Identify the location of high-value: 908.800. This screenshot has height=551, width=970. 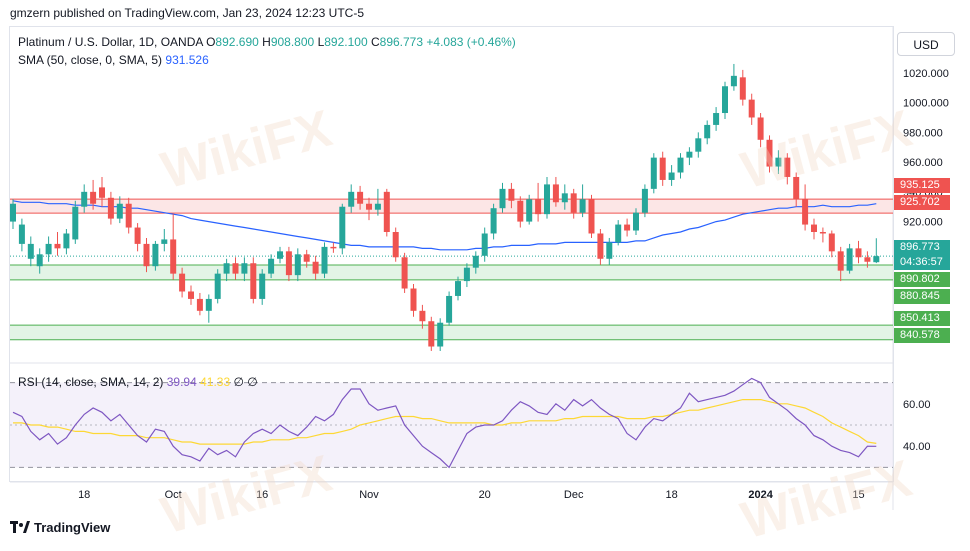
(292, 42).